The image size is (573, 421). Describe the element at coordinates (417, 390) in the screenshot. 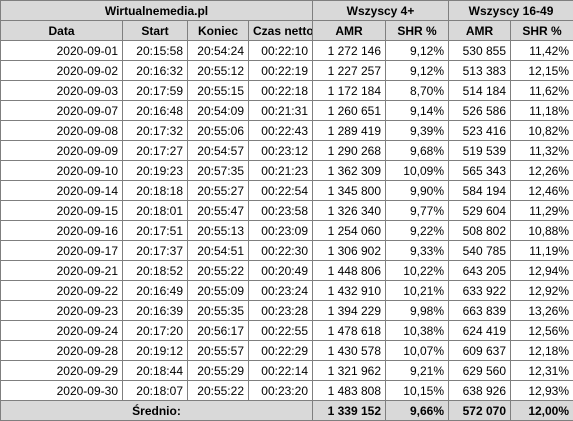

I see `cell: 10,15%` at that location.